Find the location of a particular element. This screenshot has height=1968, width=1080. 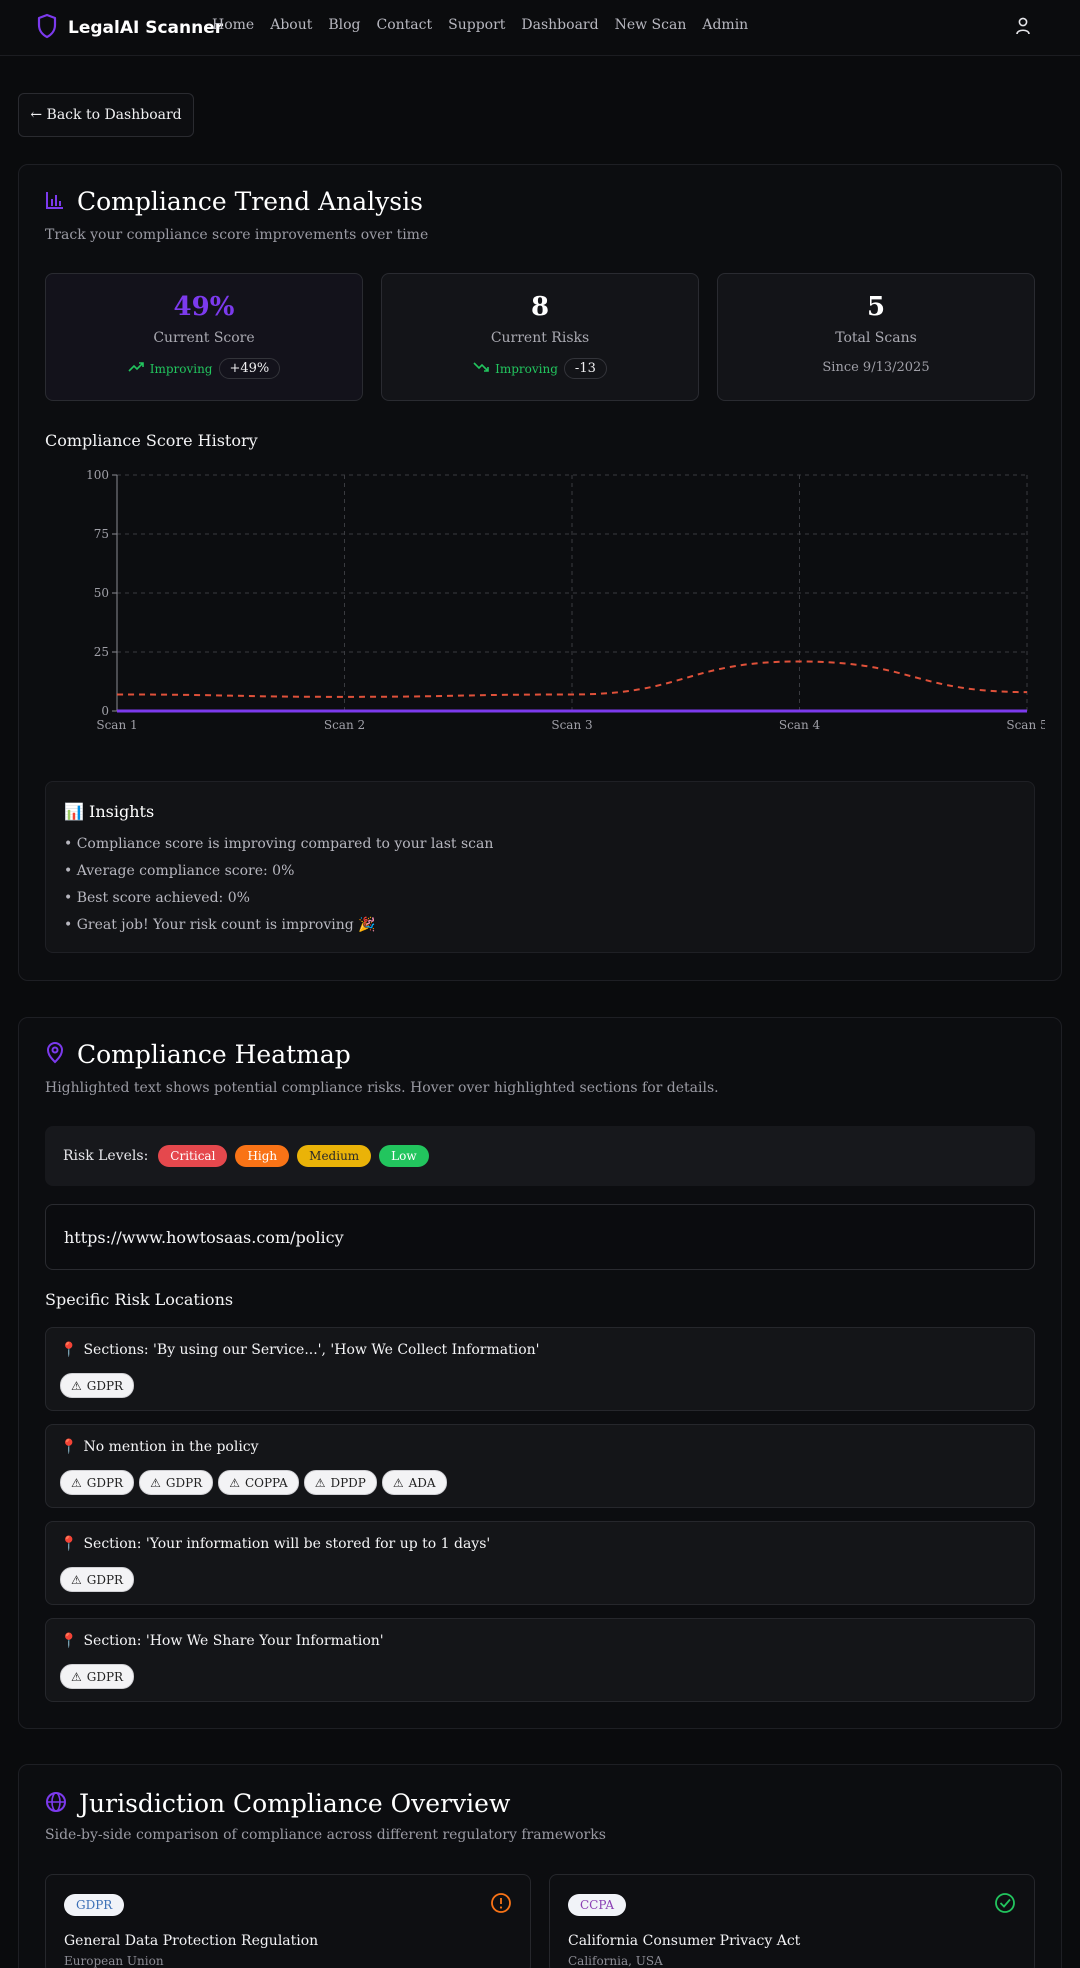

back-to-dashboard-button: ← Back to Dashboard is located at coordinates (106, 115).